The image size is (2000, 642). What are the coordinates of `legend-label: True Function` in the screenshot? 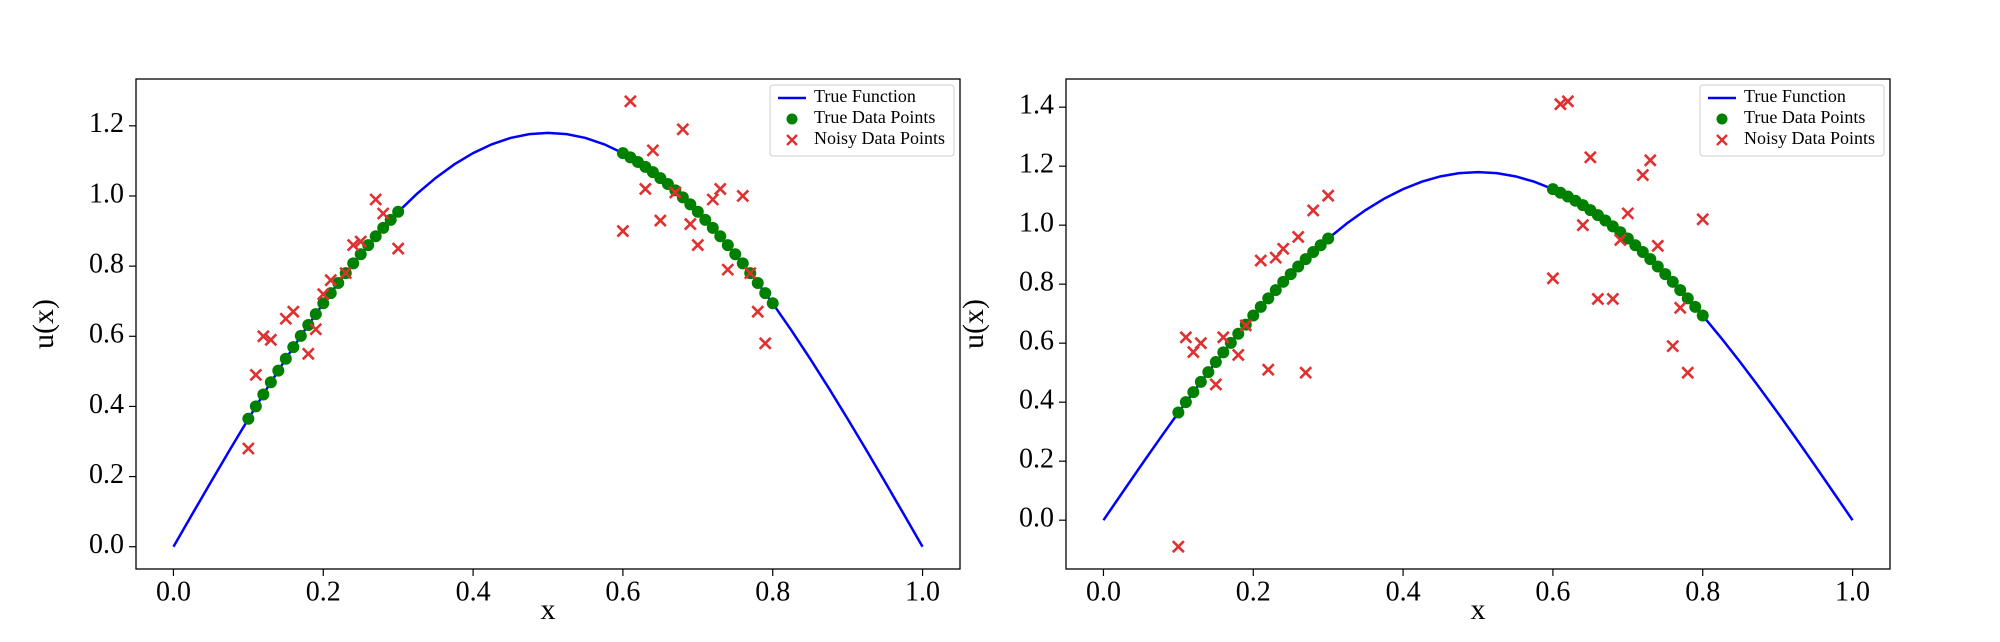 It's located at (1795, 96).